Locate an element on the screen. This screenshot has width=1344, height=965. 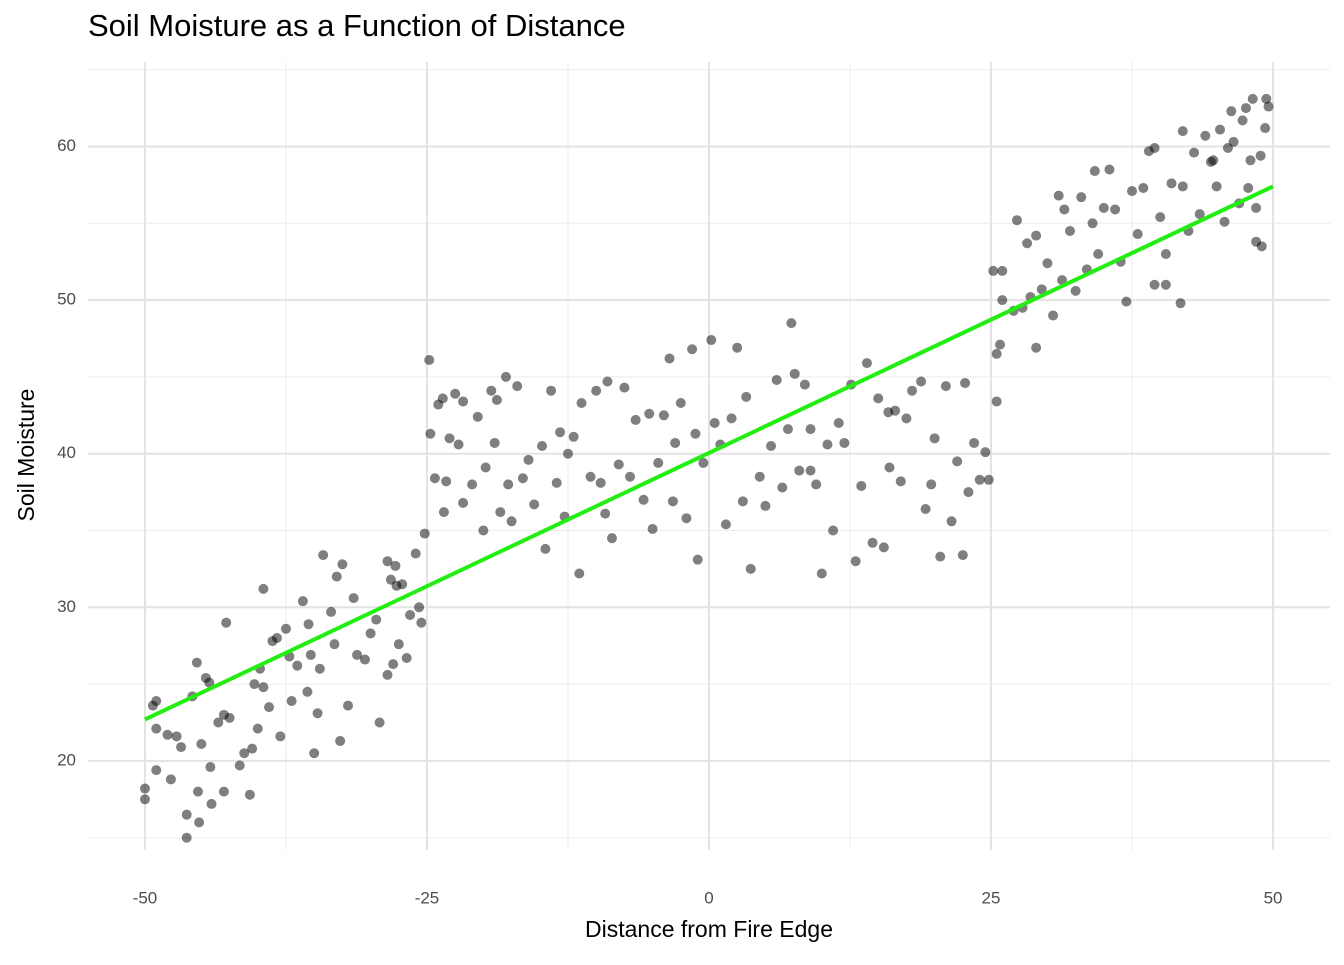
y-tick-label: 50 is located at coordinates (66, 299).